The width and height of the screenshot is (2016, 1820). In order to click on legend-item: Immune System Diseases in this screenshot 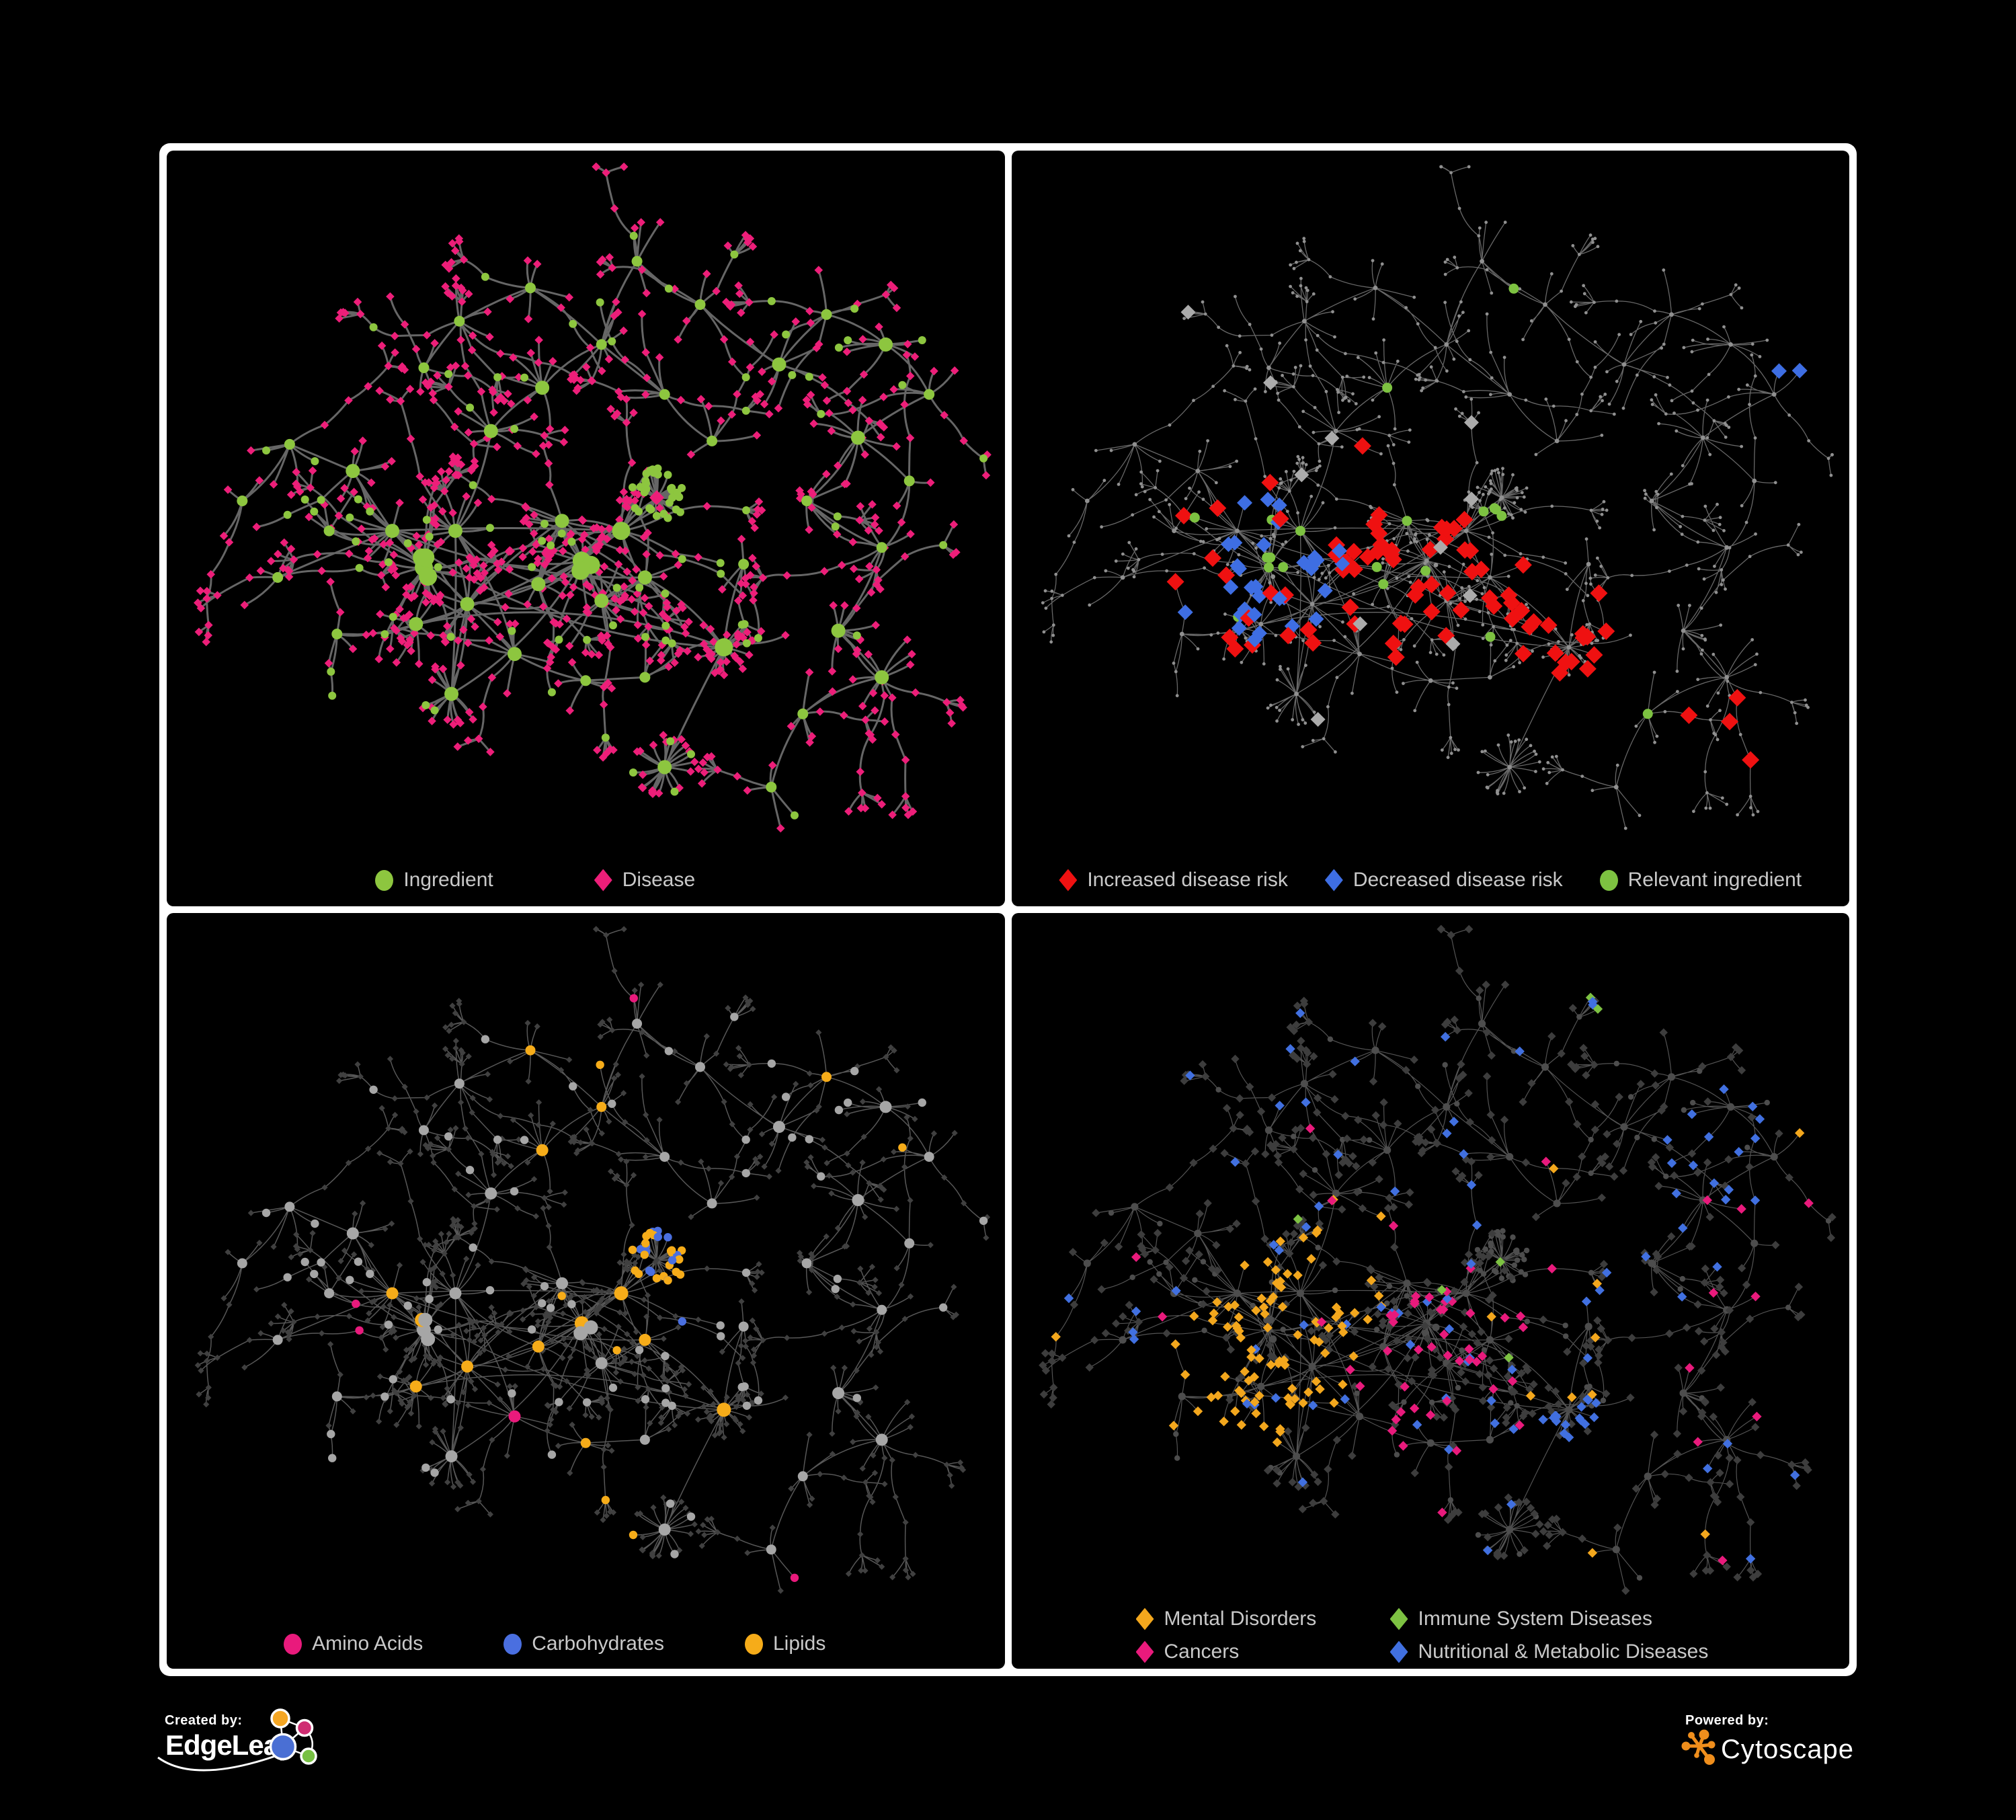, I will do `click(1549, 1619)`.